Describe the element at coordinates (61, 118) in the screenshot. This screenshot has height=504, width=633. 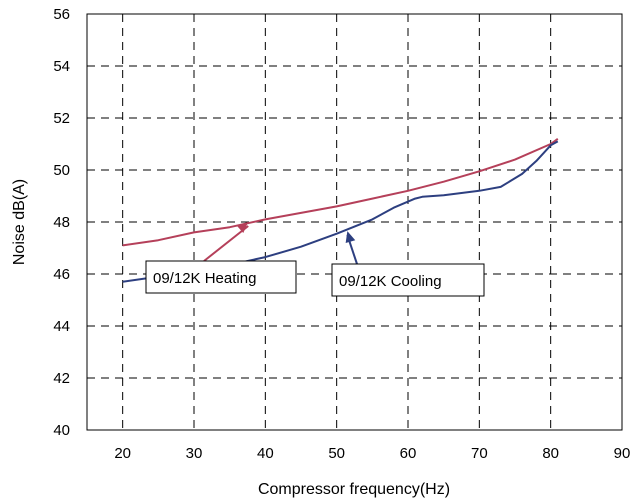
I see `y-tick-label: 52` at that location.